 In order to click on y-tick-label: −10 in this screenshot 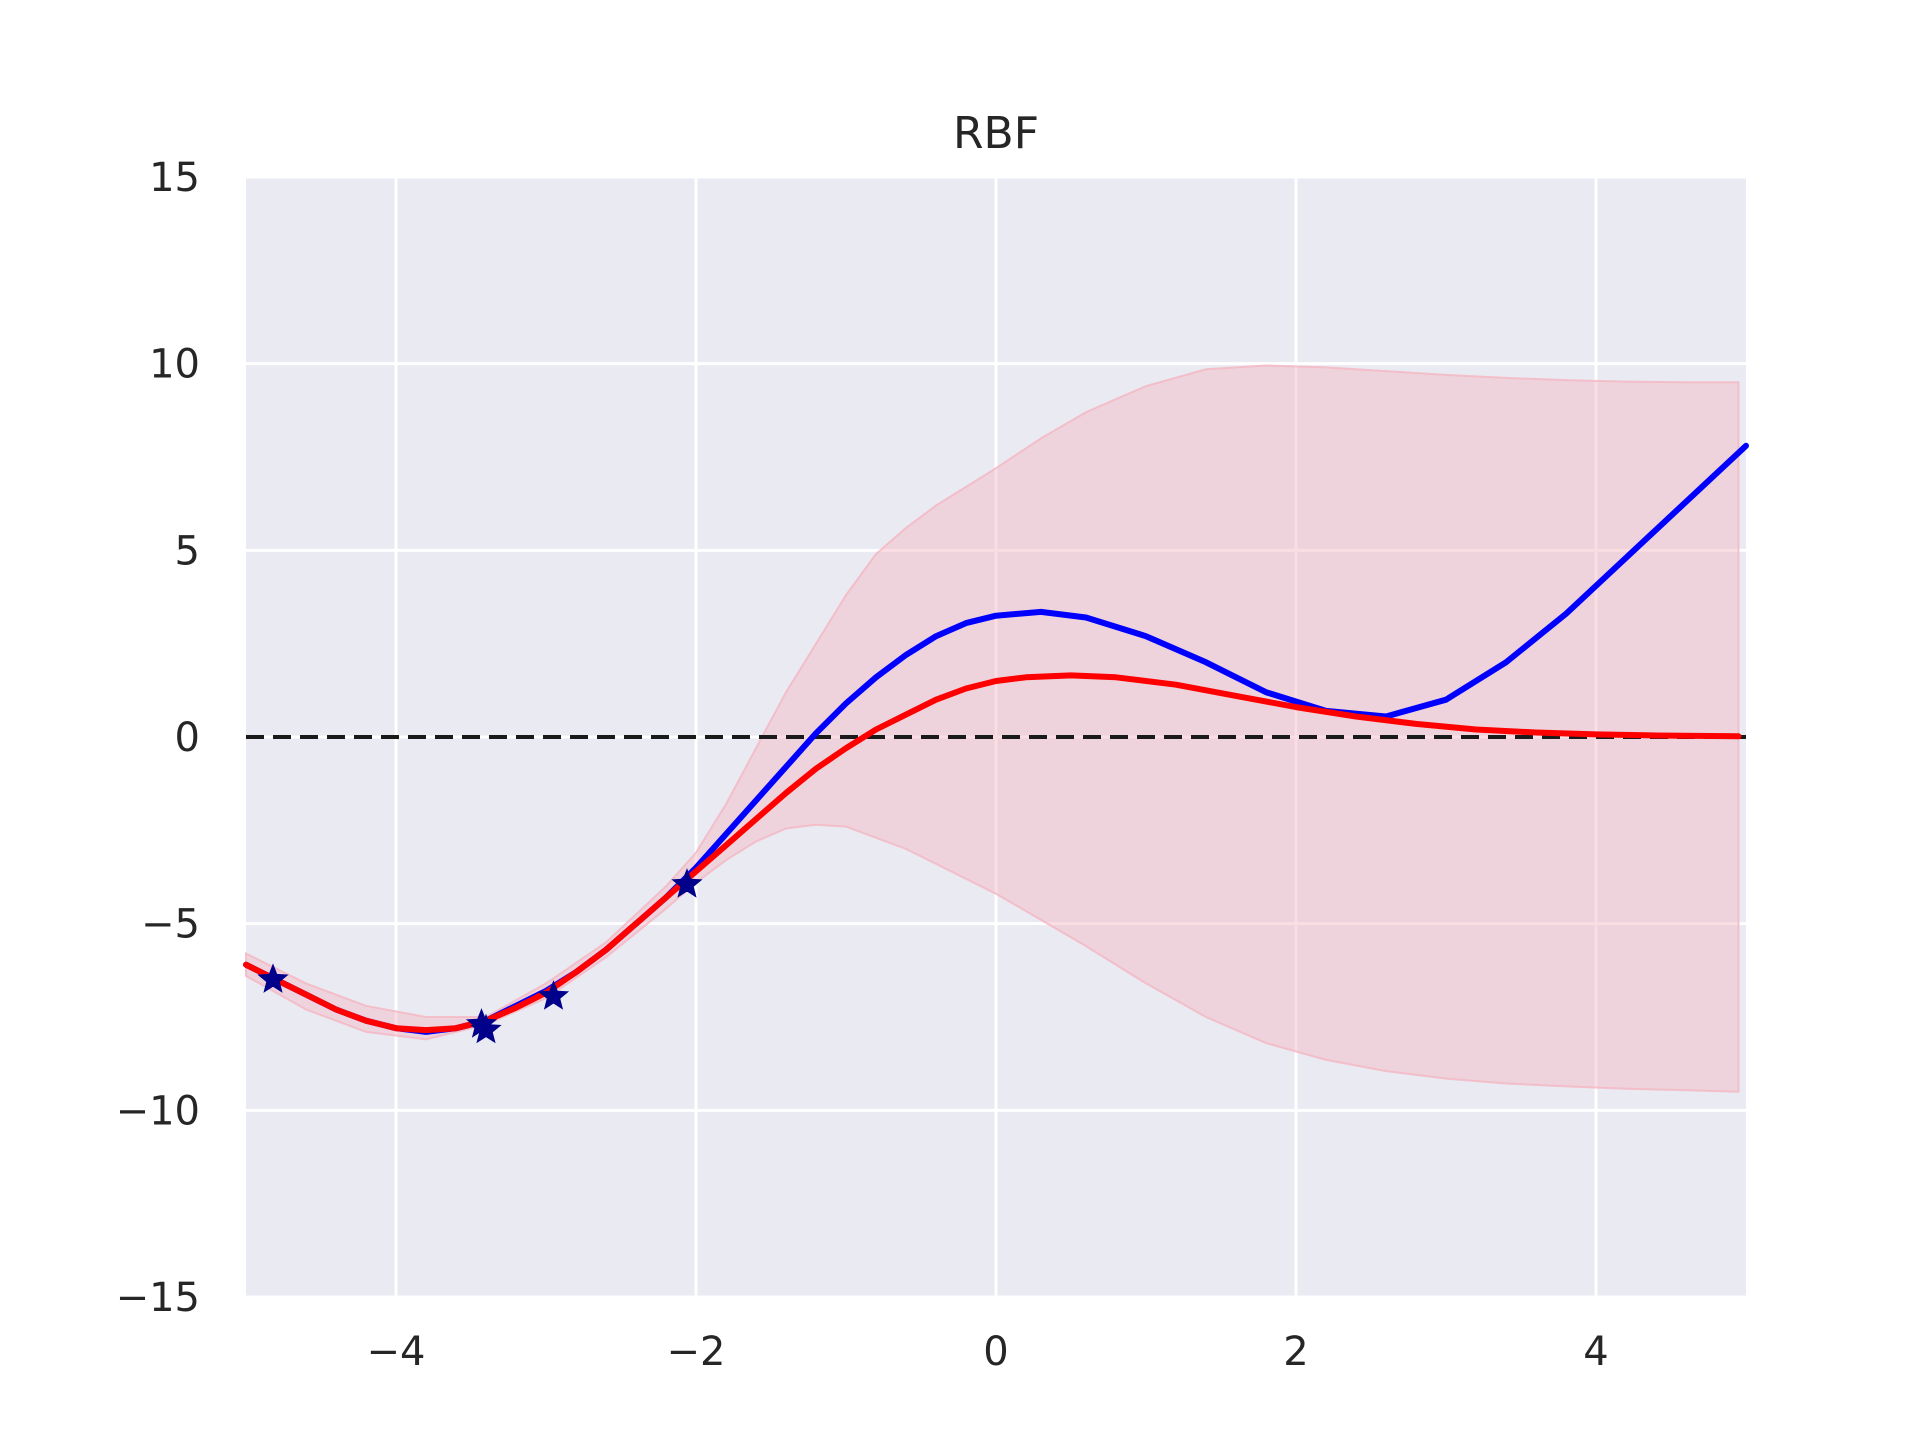, I will do `click(158, 1111)`.